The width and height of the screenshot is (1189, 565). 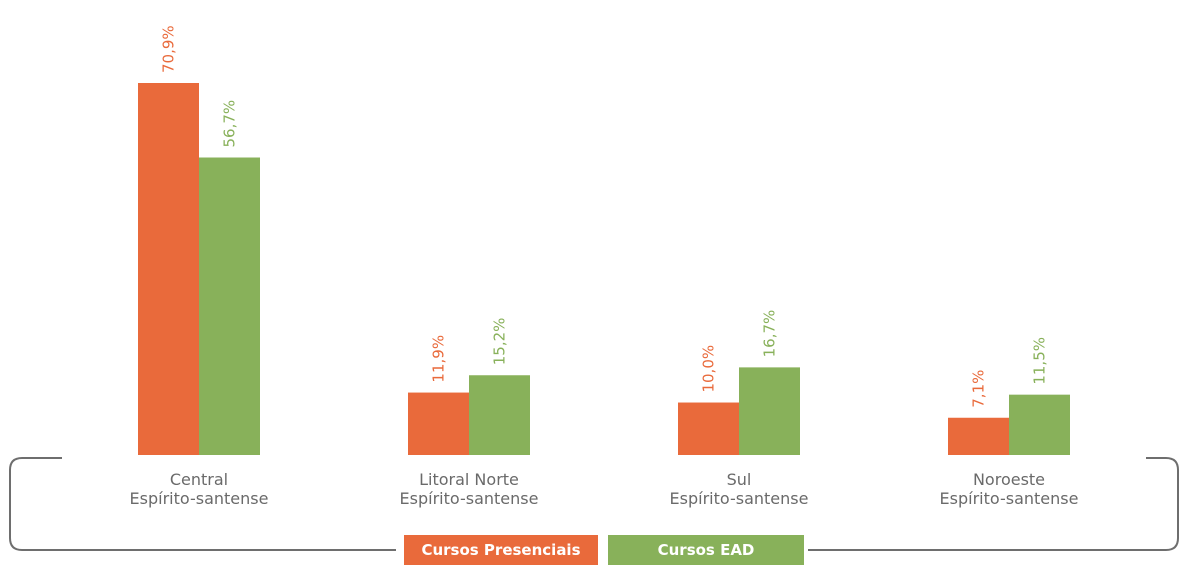 What do you see at coordinates (500, 342) in the screenshot?
I see `data-label-ead-1: 15,2%` at bounding box center [500, 342].